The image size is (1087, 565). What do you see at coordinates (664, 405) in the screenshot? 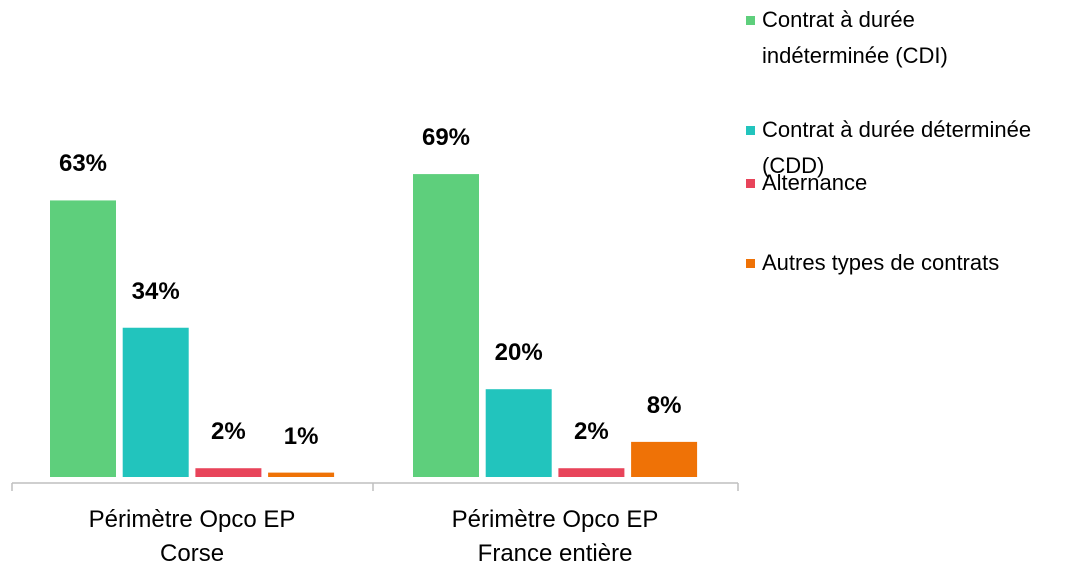
I see `value-label: 8%` at bounding box center [664, 405].